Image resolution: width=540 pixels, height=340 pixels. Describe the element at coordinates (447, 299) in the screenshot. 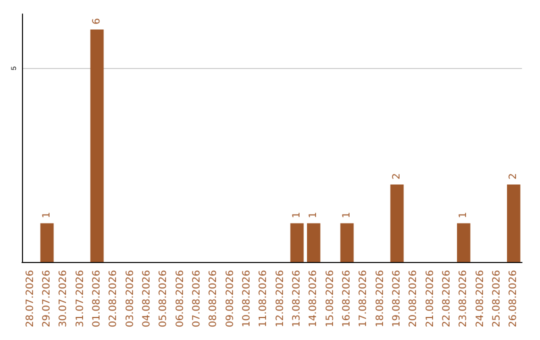

I see `x-tick-label: 22.08.2026` at that location.